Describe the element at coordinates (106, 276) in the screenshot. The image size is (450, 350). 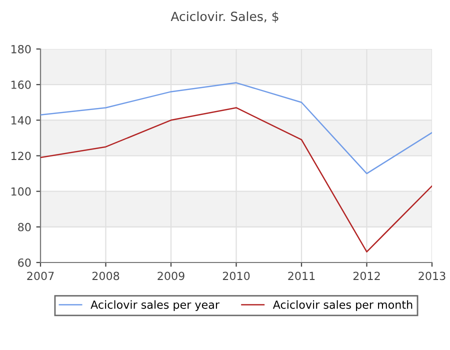
I see `x-tick-label: 2008` at that location.